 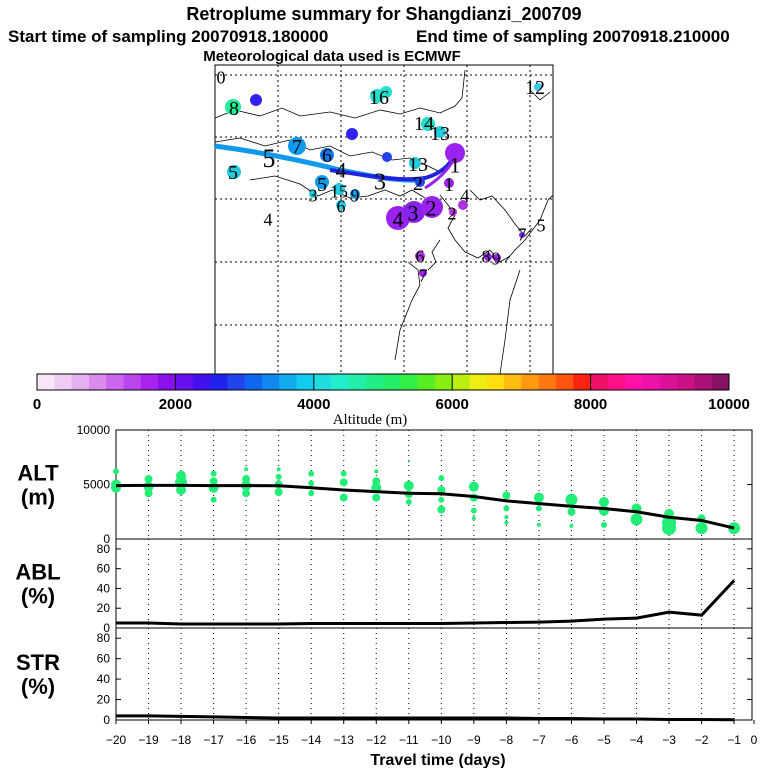 I want to click on x-tick-label: −20, so click(x=116, y=740).